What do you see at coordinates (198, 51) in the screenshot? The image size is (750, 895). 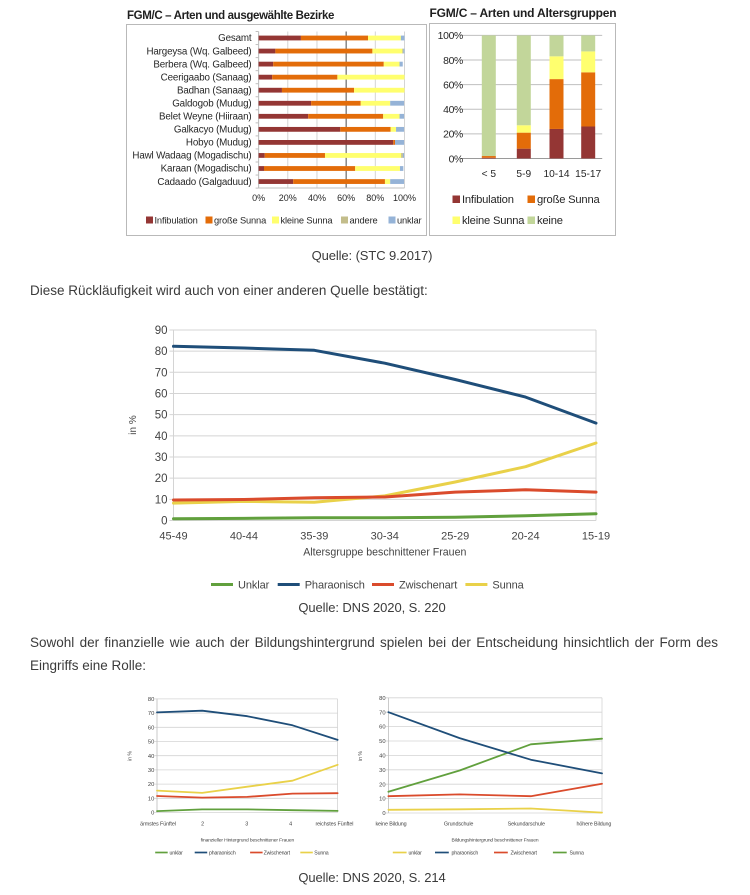 I see `svg-text: Hargeysa (Wq. Galbeed)` at bounding box center [198, 51].